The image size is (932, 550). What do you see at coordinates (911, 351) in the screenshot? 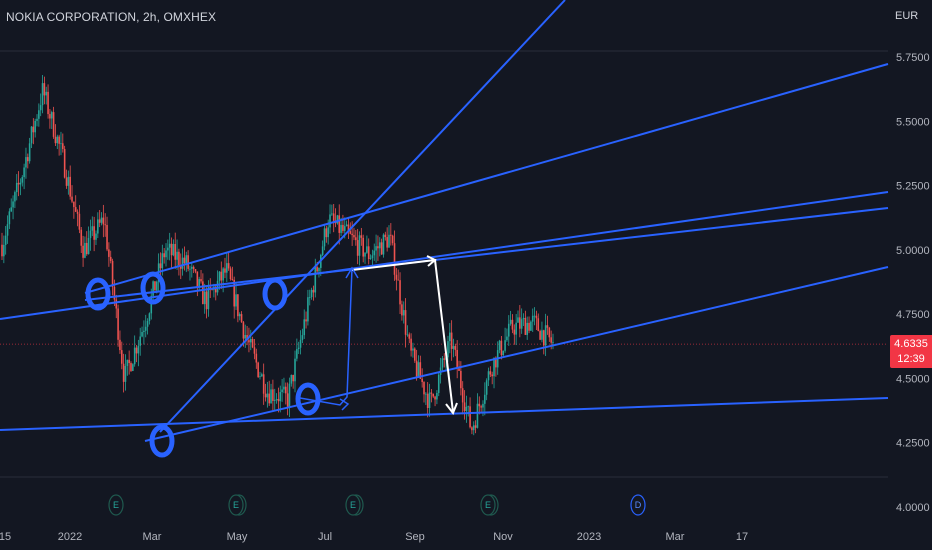
I see `last-price-tag: 4.6335 12:39` at bounding box center [911, 351].